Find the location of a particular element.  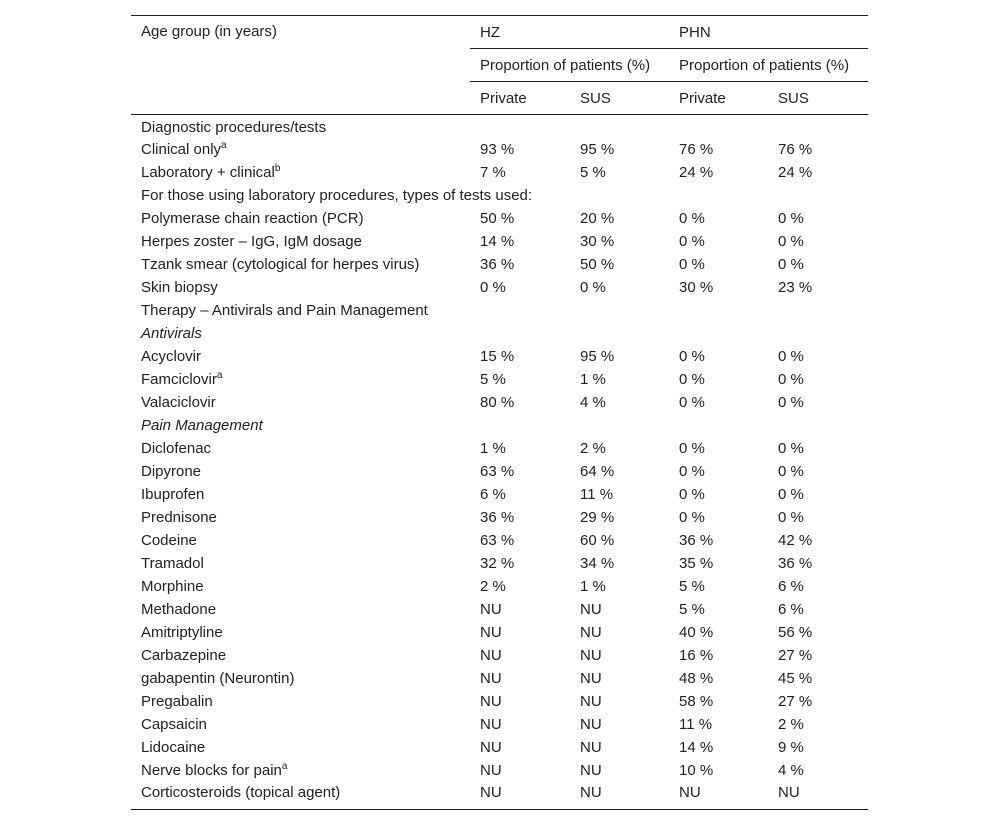

section-row: Diagnostic procedures/tests is located at coordinates (499, 126).